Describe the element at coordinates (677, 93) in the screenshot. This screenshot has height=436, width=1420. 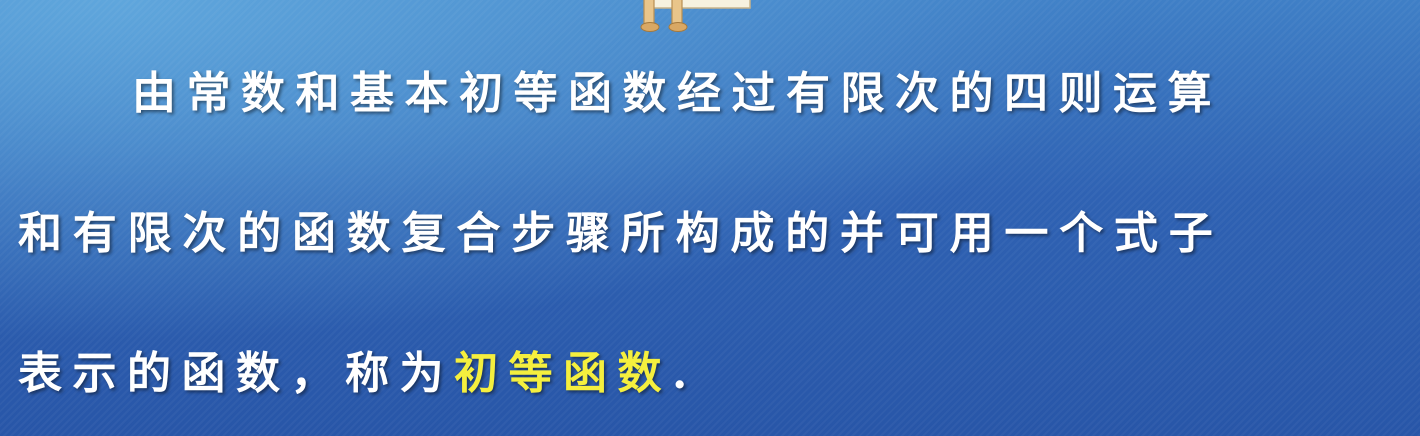
I see `paragraph-line-1: 由常数和基本初等函数经过有限次的四则运算` at that location.